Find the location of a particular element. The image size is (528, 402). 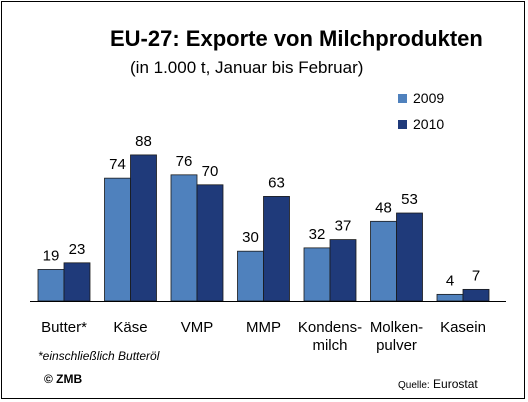

value-label-2009-6: 4 is located at coordinates (450, 280).